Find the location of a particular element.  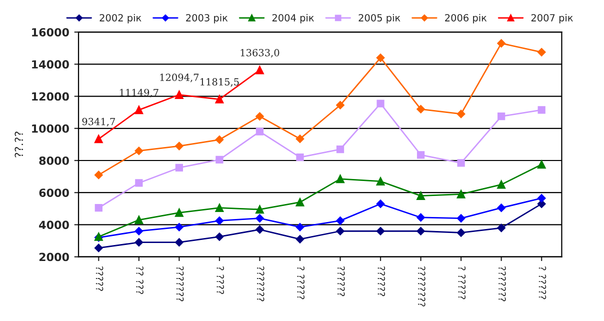

legend-label: 2007 рік is located at coordinates (552, 19).